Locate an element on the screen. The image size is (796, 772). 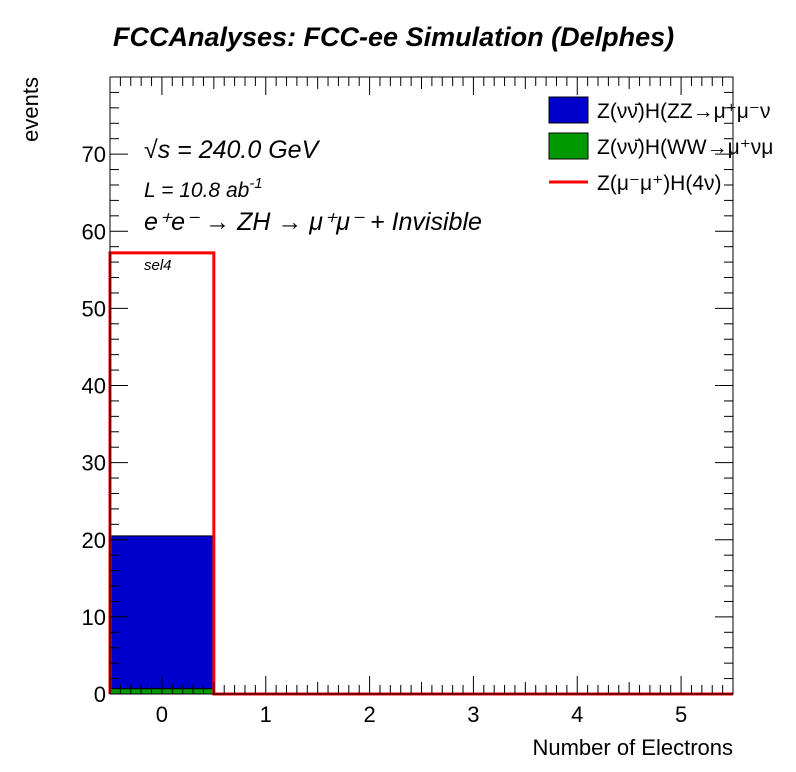
y-tick-labels: 0 10 20 30 40 50 60 70 is located at coordinates (94, 424).